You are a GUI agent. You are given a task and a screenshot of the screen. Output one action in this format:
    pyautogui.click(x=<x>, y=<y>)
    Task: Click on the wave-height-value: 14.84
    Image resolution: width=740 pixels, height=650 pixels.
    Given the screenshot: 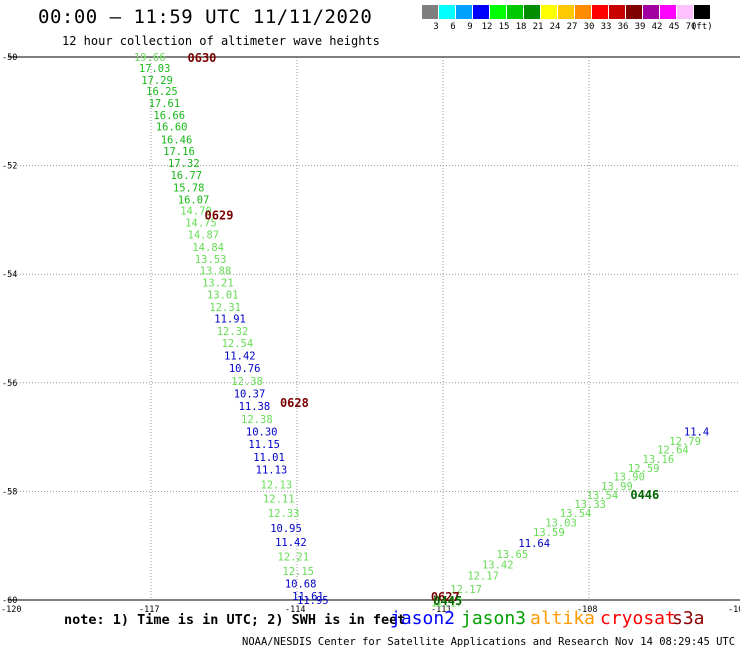 What is the action you would take?
    pyautogui.click(x=208, y=248)
    